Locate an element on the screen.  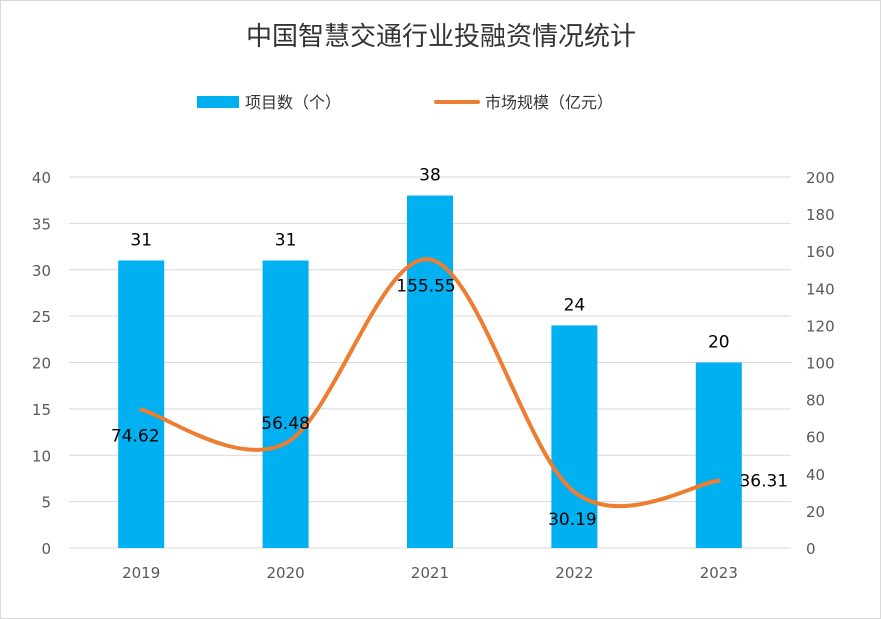
line-data-label: 30.19 is located at coordinates (572, 520).